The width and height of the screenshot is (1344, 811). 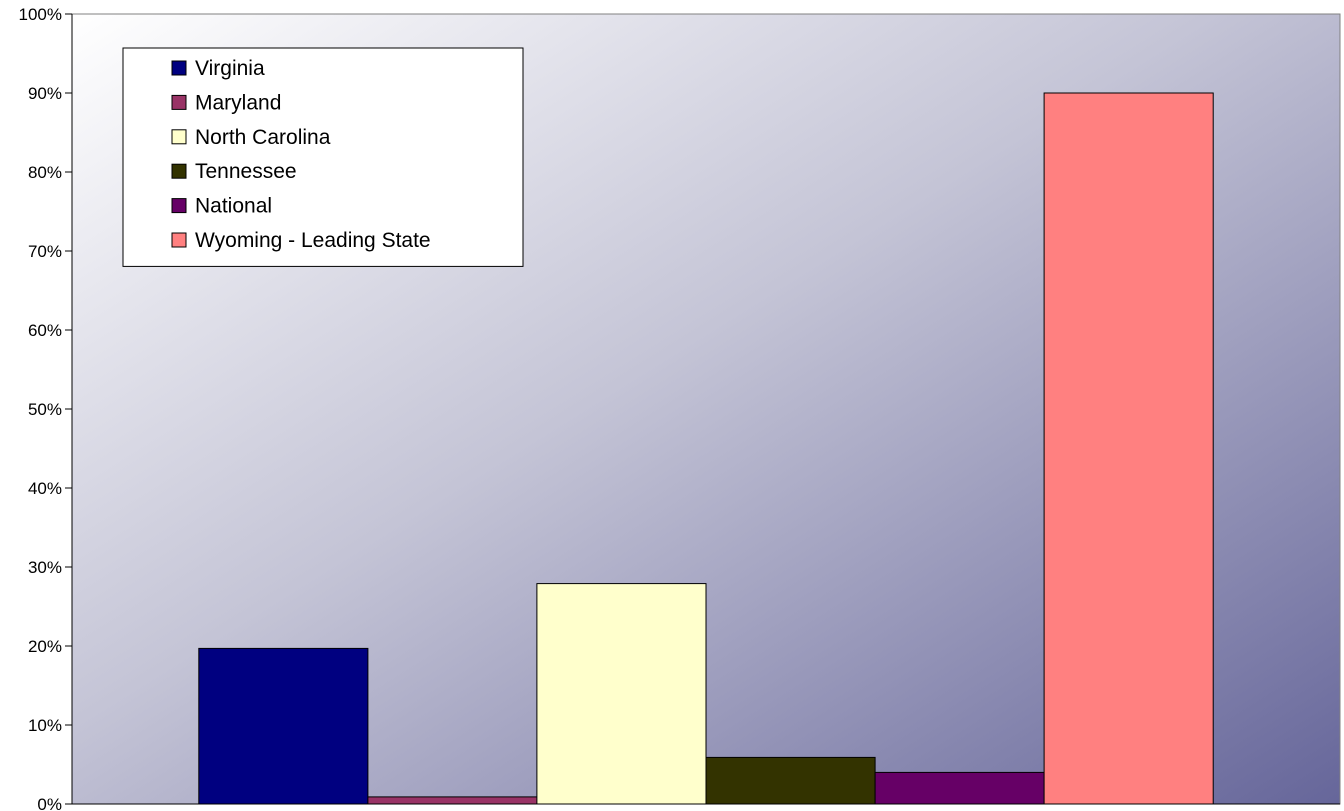 What do you see at coordinates (45, 172) in the screenshot?
I see `y-tick-label: 80%` at bounding box center [45, 172].